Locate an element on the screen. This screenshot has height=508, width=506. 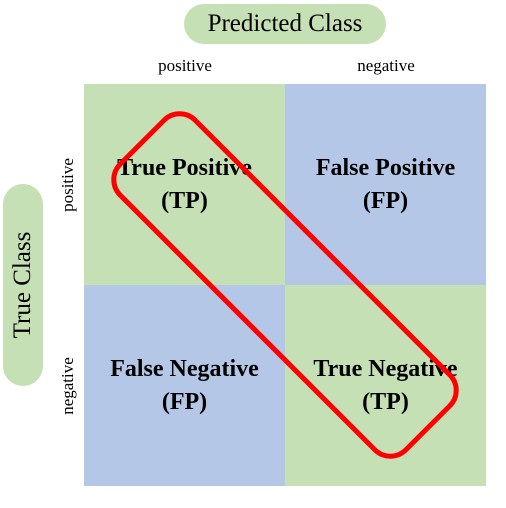
column-label-negative: negative is located at coordinates (386, 65).